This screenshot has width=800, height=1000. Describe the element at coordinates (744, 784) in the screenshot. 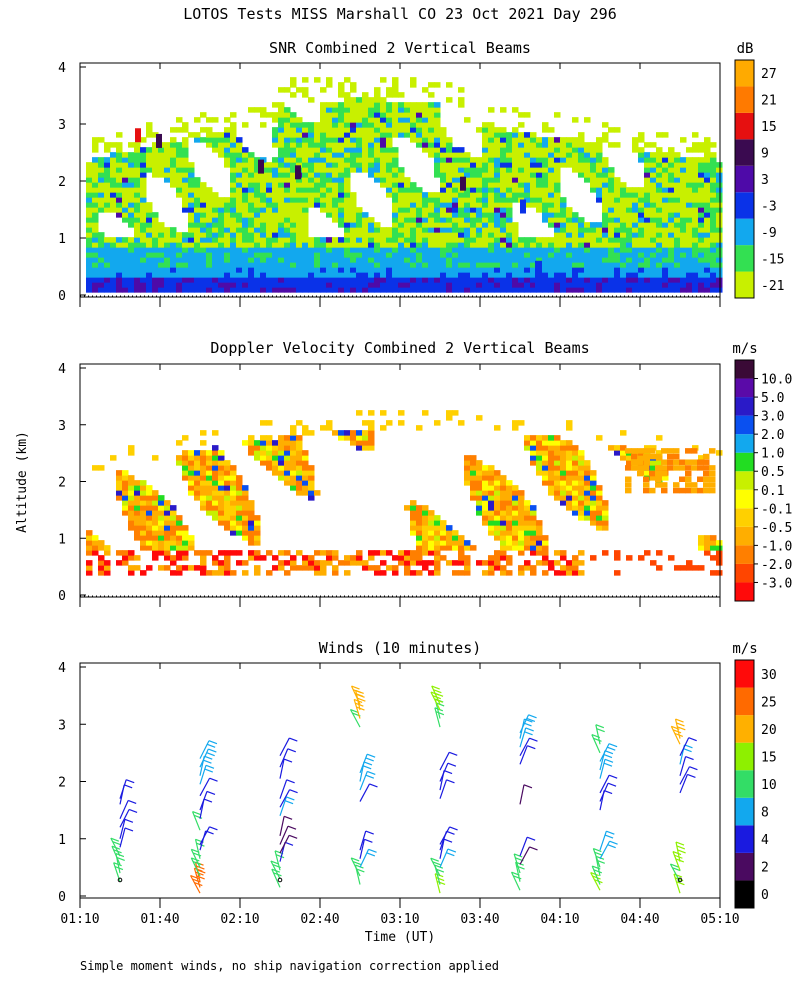

I see `winds-colorbar-swatch` at that location.